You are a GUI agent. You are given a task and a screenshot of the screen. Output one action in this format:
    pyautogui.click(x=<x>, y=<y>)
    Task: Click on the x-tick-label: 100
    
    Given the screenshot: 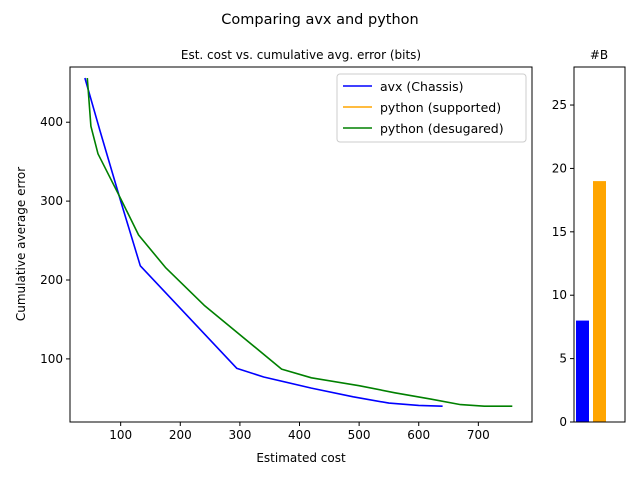 What is the action you would take?
    pyautogui.click(x=120, y=435)
    